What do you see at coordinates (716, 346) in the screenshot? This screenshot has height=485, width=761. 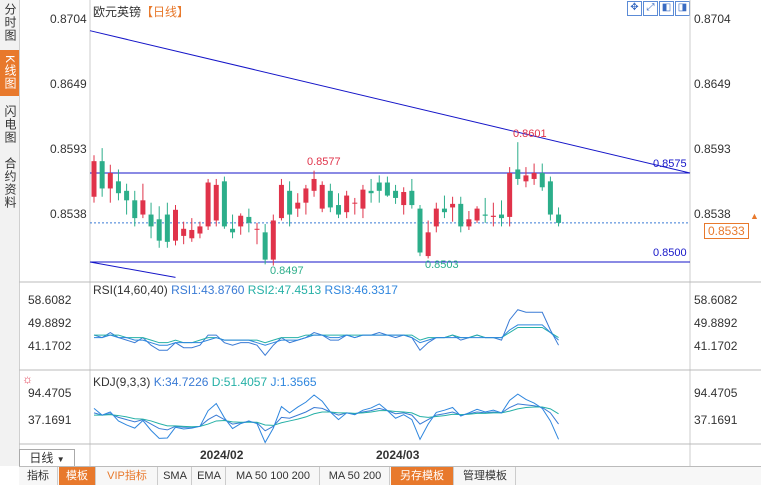 I see `rsi-tick-right: 41.1702` at bounding box center [716, 346].